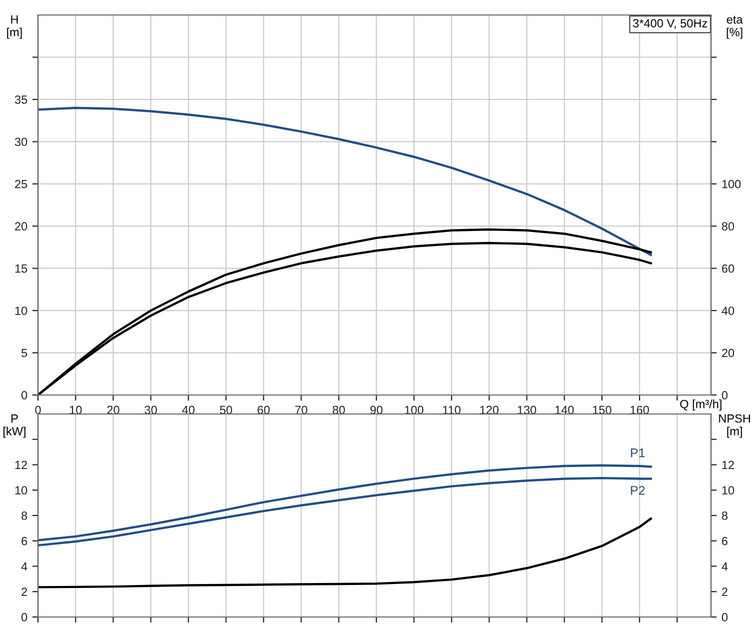 The height and width of the screenshot is (628, 754). What do you see at coordinates (725, 516) in the screenshot?
I see `y2-tick-label: 8` at bounding box center [725, 516].